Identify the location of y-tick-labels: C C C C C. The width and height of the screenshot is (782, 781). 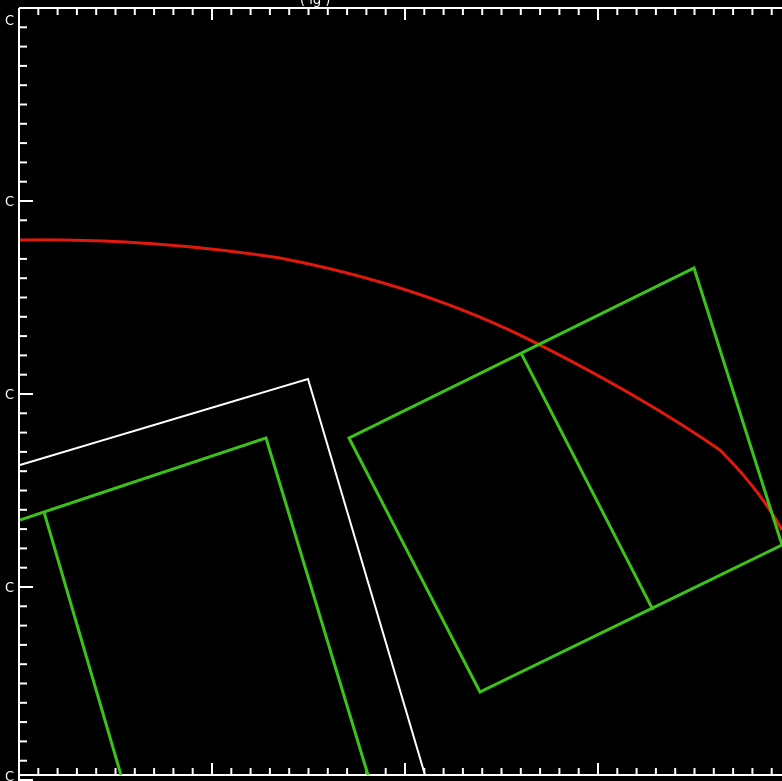
(9, 397).